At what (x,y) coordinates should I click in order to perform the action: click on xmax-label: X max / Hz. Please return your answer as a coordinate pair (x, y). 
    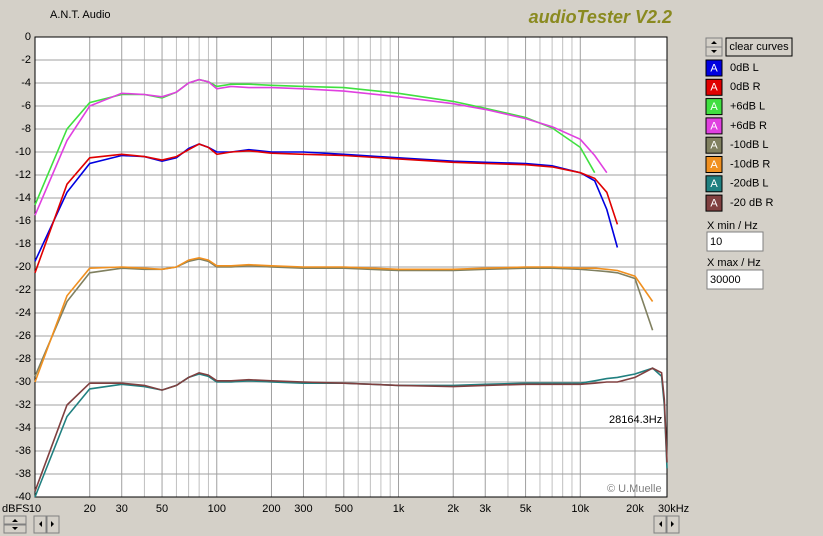
    Looking at the image, I should click on (734, 263).